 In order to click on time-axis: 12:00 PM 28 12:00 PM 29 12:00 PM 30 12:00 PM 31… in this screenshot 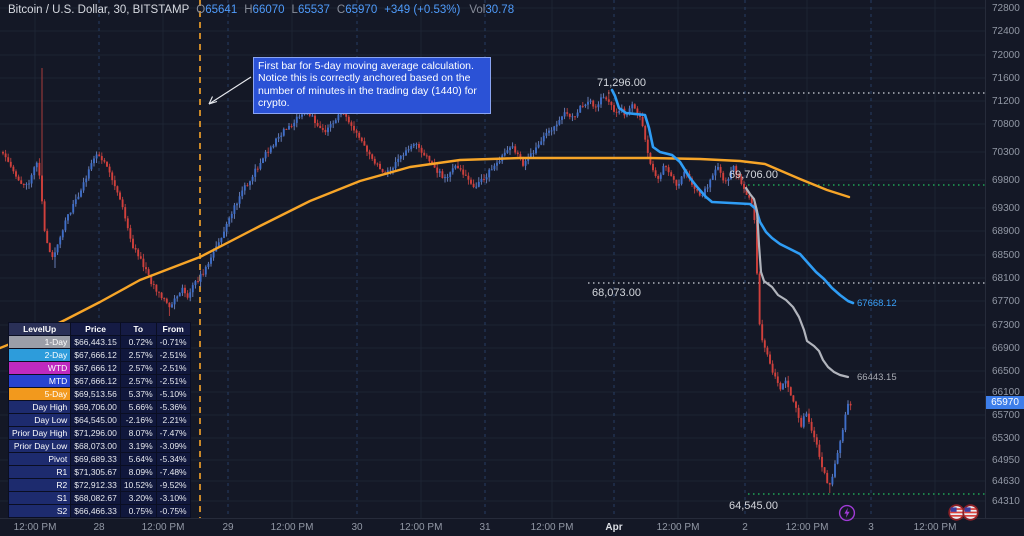, I will do `click(512, 527)`.